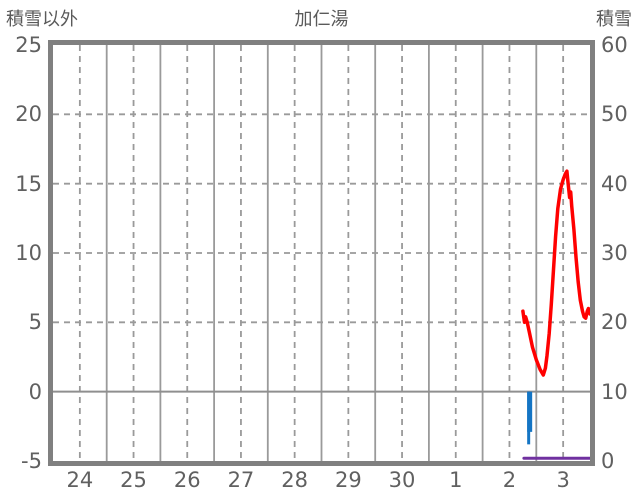  Describe the element at coordinates (348, 480) in the screenshot. I see `x-axis-tick-label: 29` at that location.